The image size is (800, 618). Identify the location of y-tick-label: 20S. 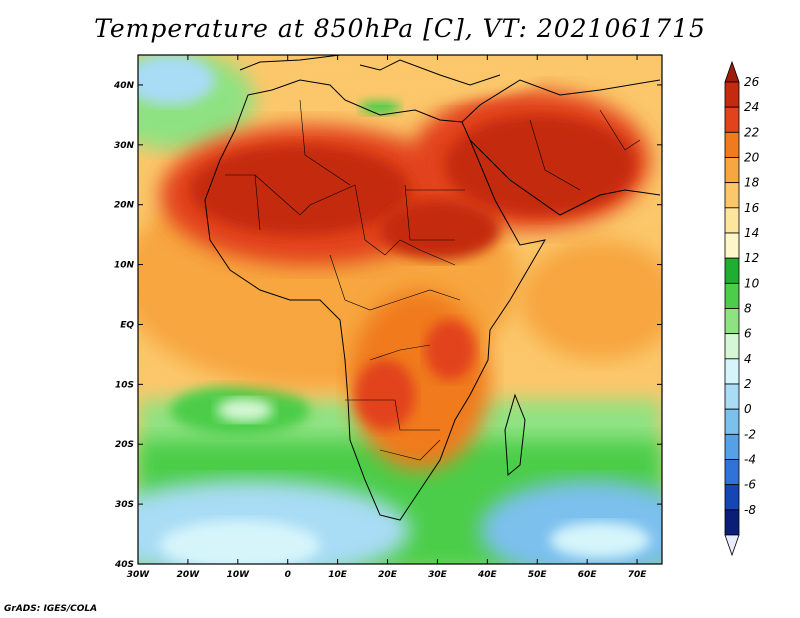
(124, 445).